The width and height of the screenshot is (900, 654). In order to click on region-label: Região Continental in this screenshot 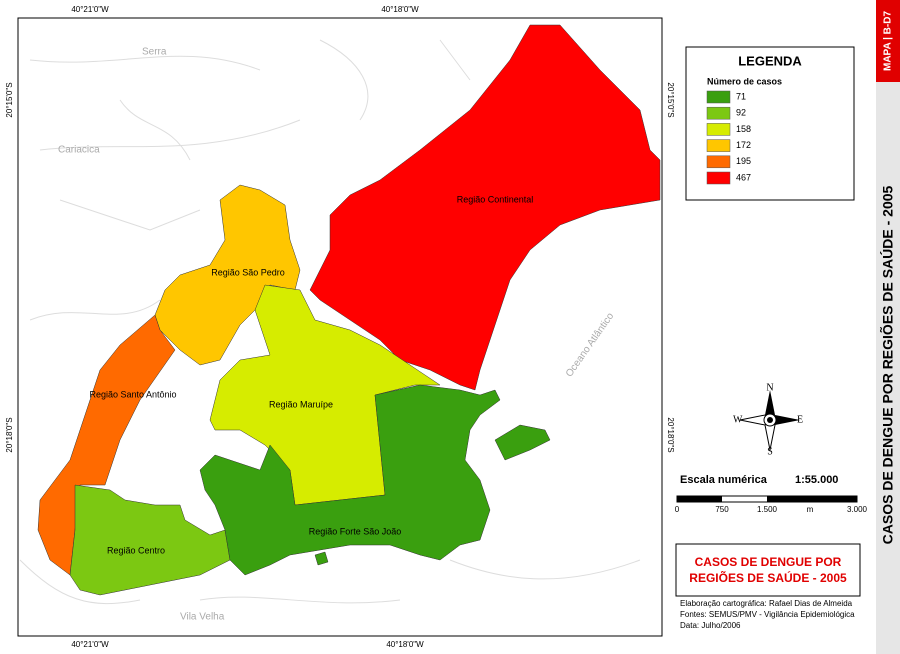, I will do `click(495, 199)`.